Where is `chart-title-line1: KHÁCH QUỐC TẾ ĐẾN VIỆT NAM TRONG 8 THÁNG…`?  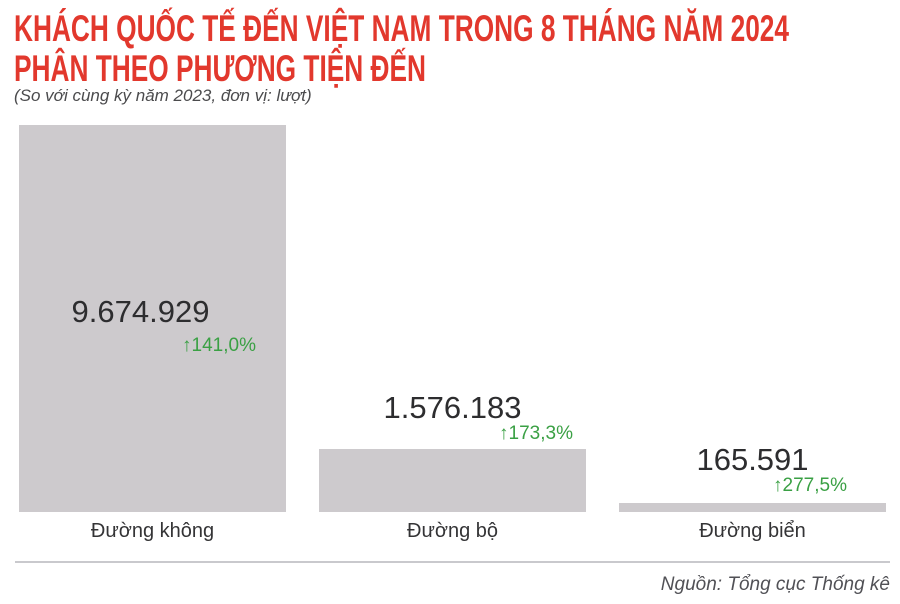
chart-title-line1: KHÁCH QUỐC TẾ ĐẾN VIỆT NAM TRONG 8 THÁNG… is located at coordinates (402, 28).